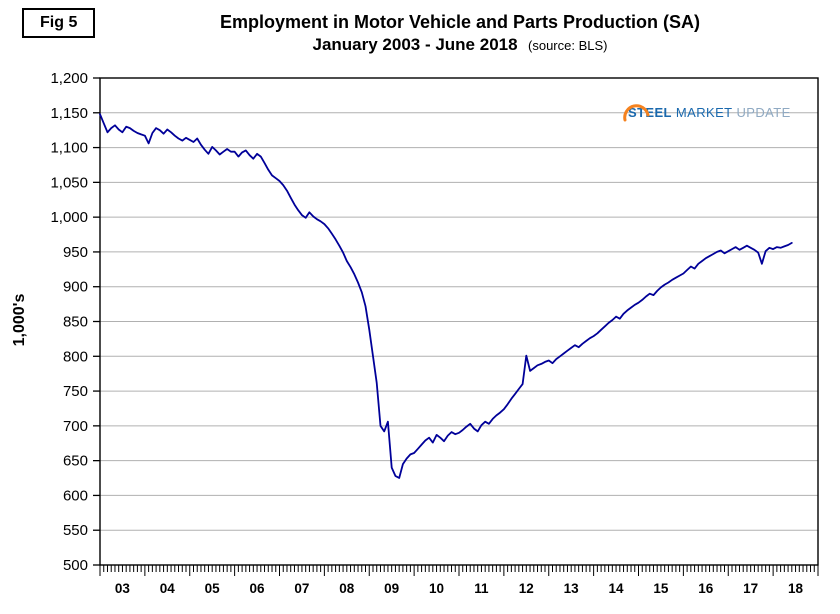  What do you see at coordinates (19, 320) in the screenshot?
I see `y-axis-title: 1,000's` at bounding box center [19, 320].